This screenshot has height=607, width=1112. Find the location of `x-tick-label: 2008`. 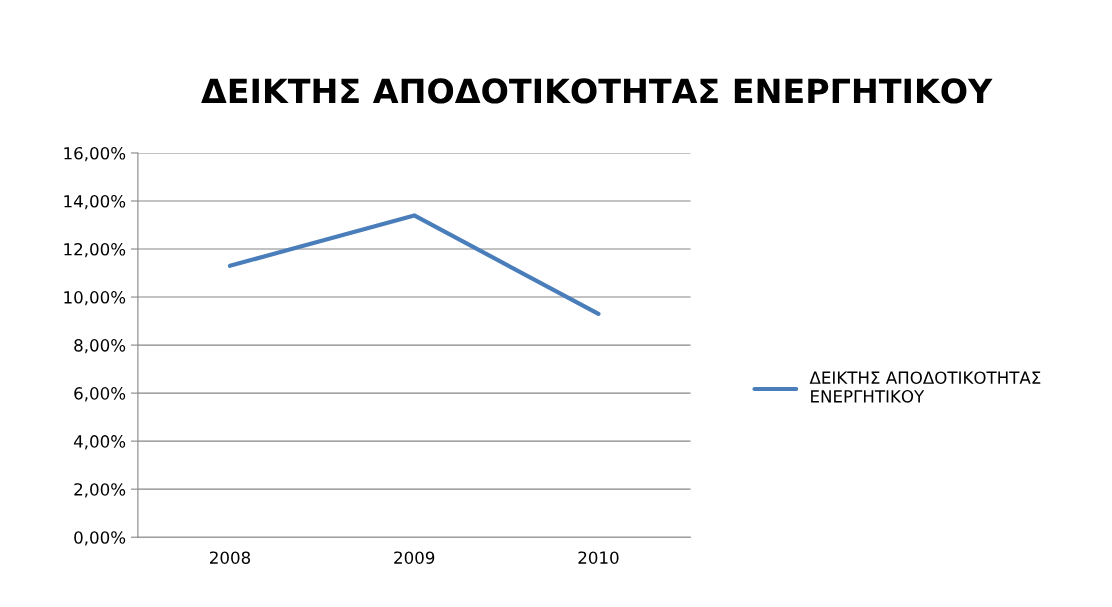

x-tick-label: 2008 is located at coordinates (230, 557).